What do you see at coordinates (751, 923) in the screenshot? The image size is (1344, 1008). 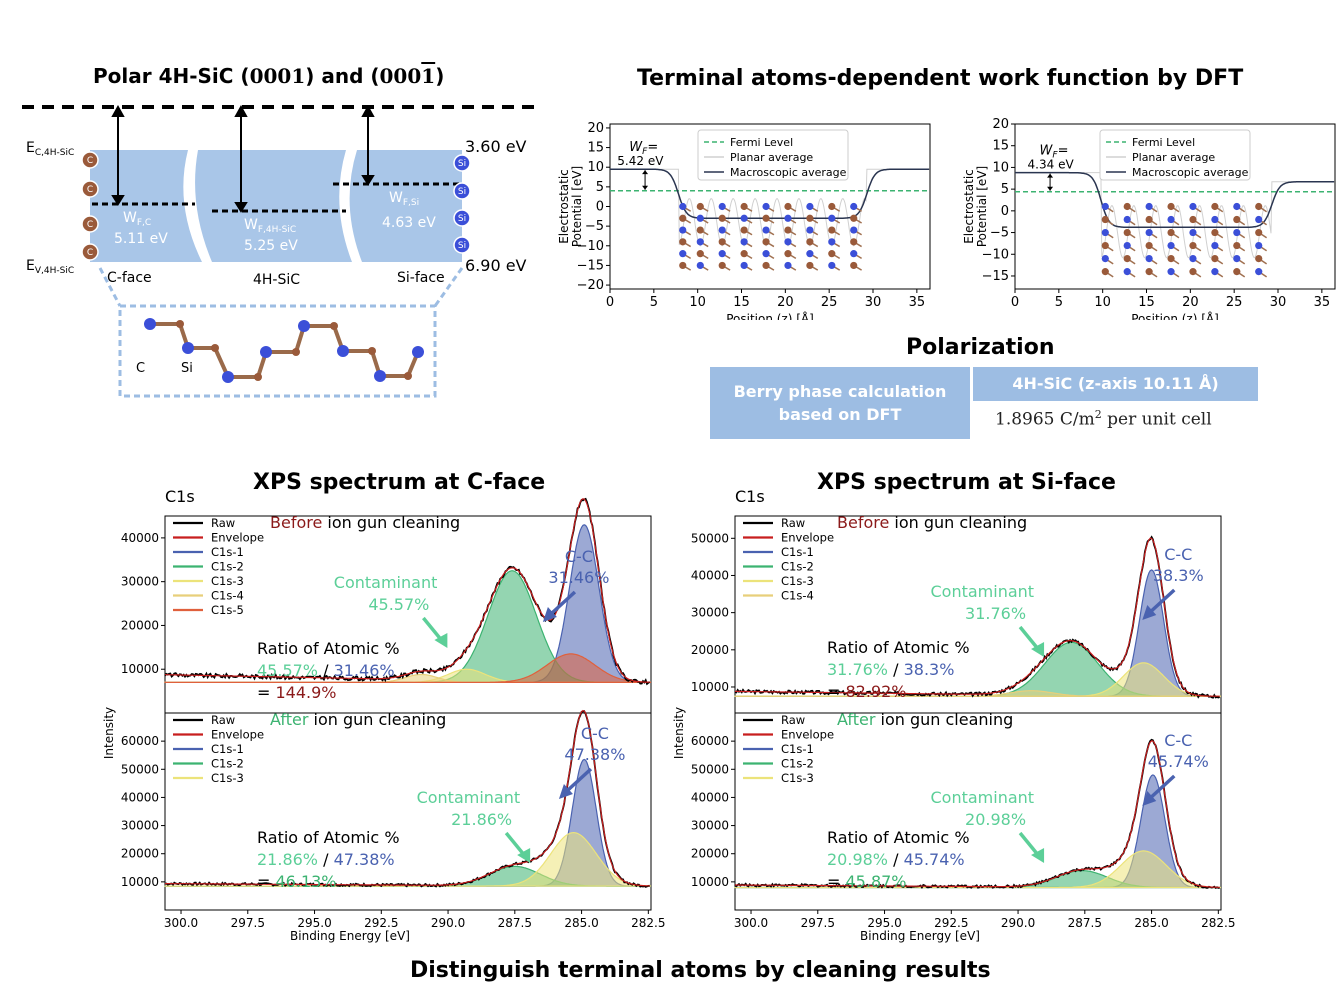 I see `xps-xtick: 300.0` at bounding box center [751, 923].